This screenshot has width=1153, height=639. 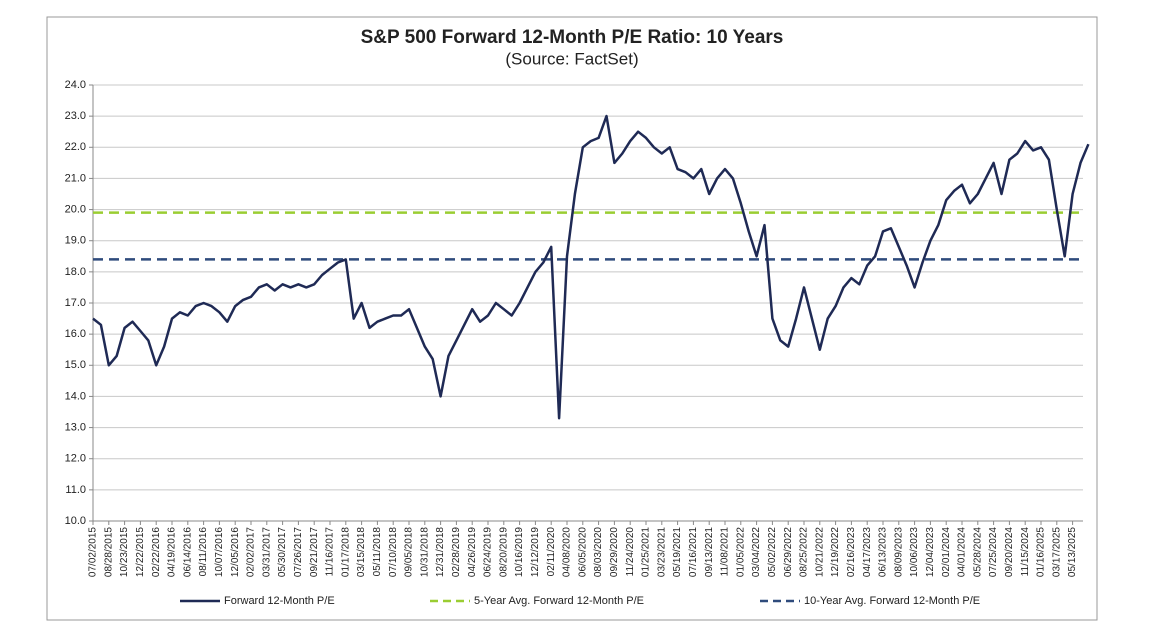 I want to click on y-tick-label: 11.0, so click(x=75, y=490).